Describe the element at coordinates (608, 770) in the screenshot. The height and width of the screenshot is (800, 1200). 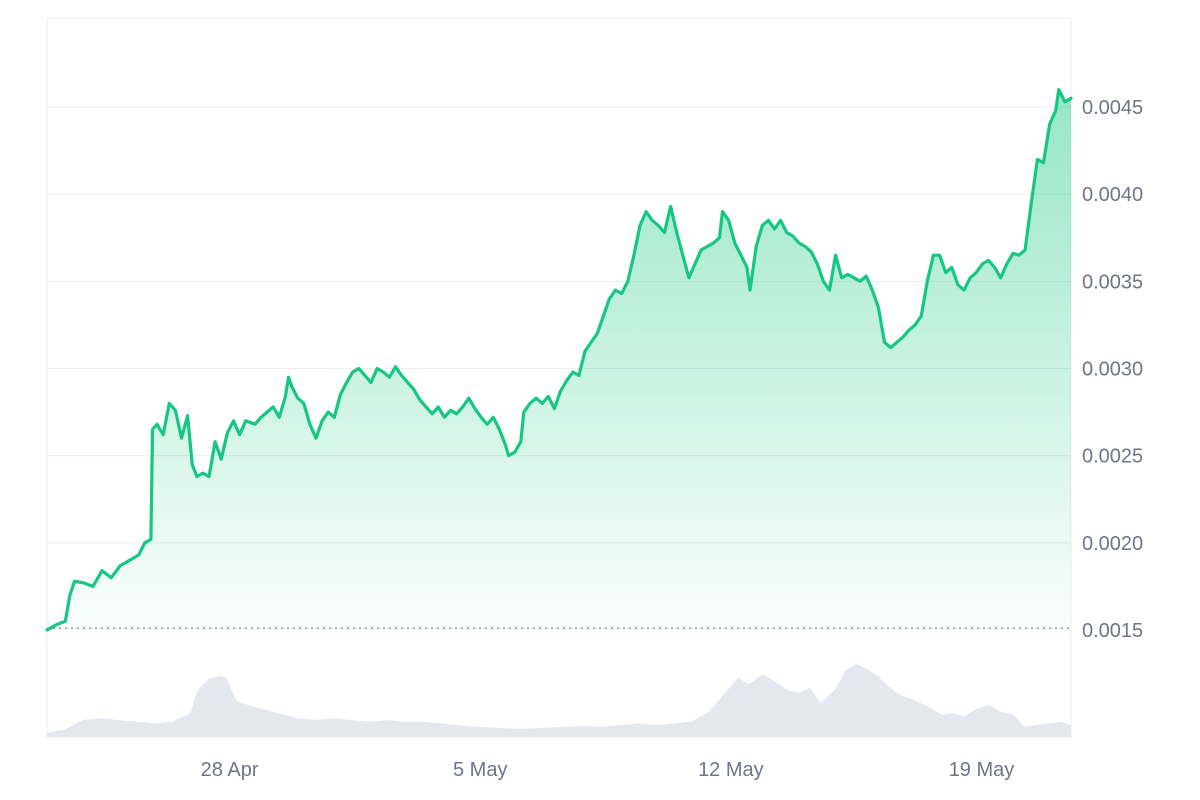
I see `x-axis-labels: 28 Apr 5 May 12 May 19 May` at that location.